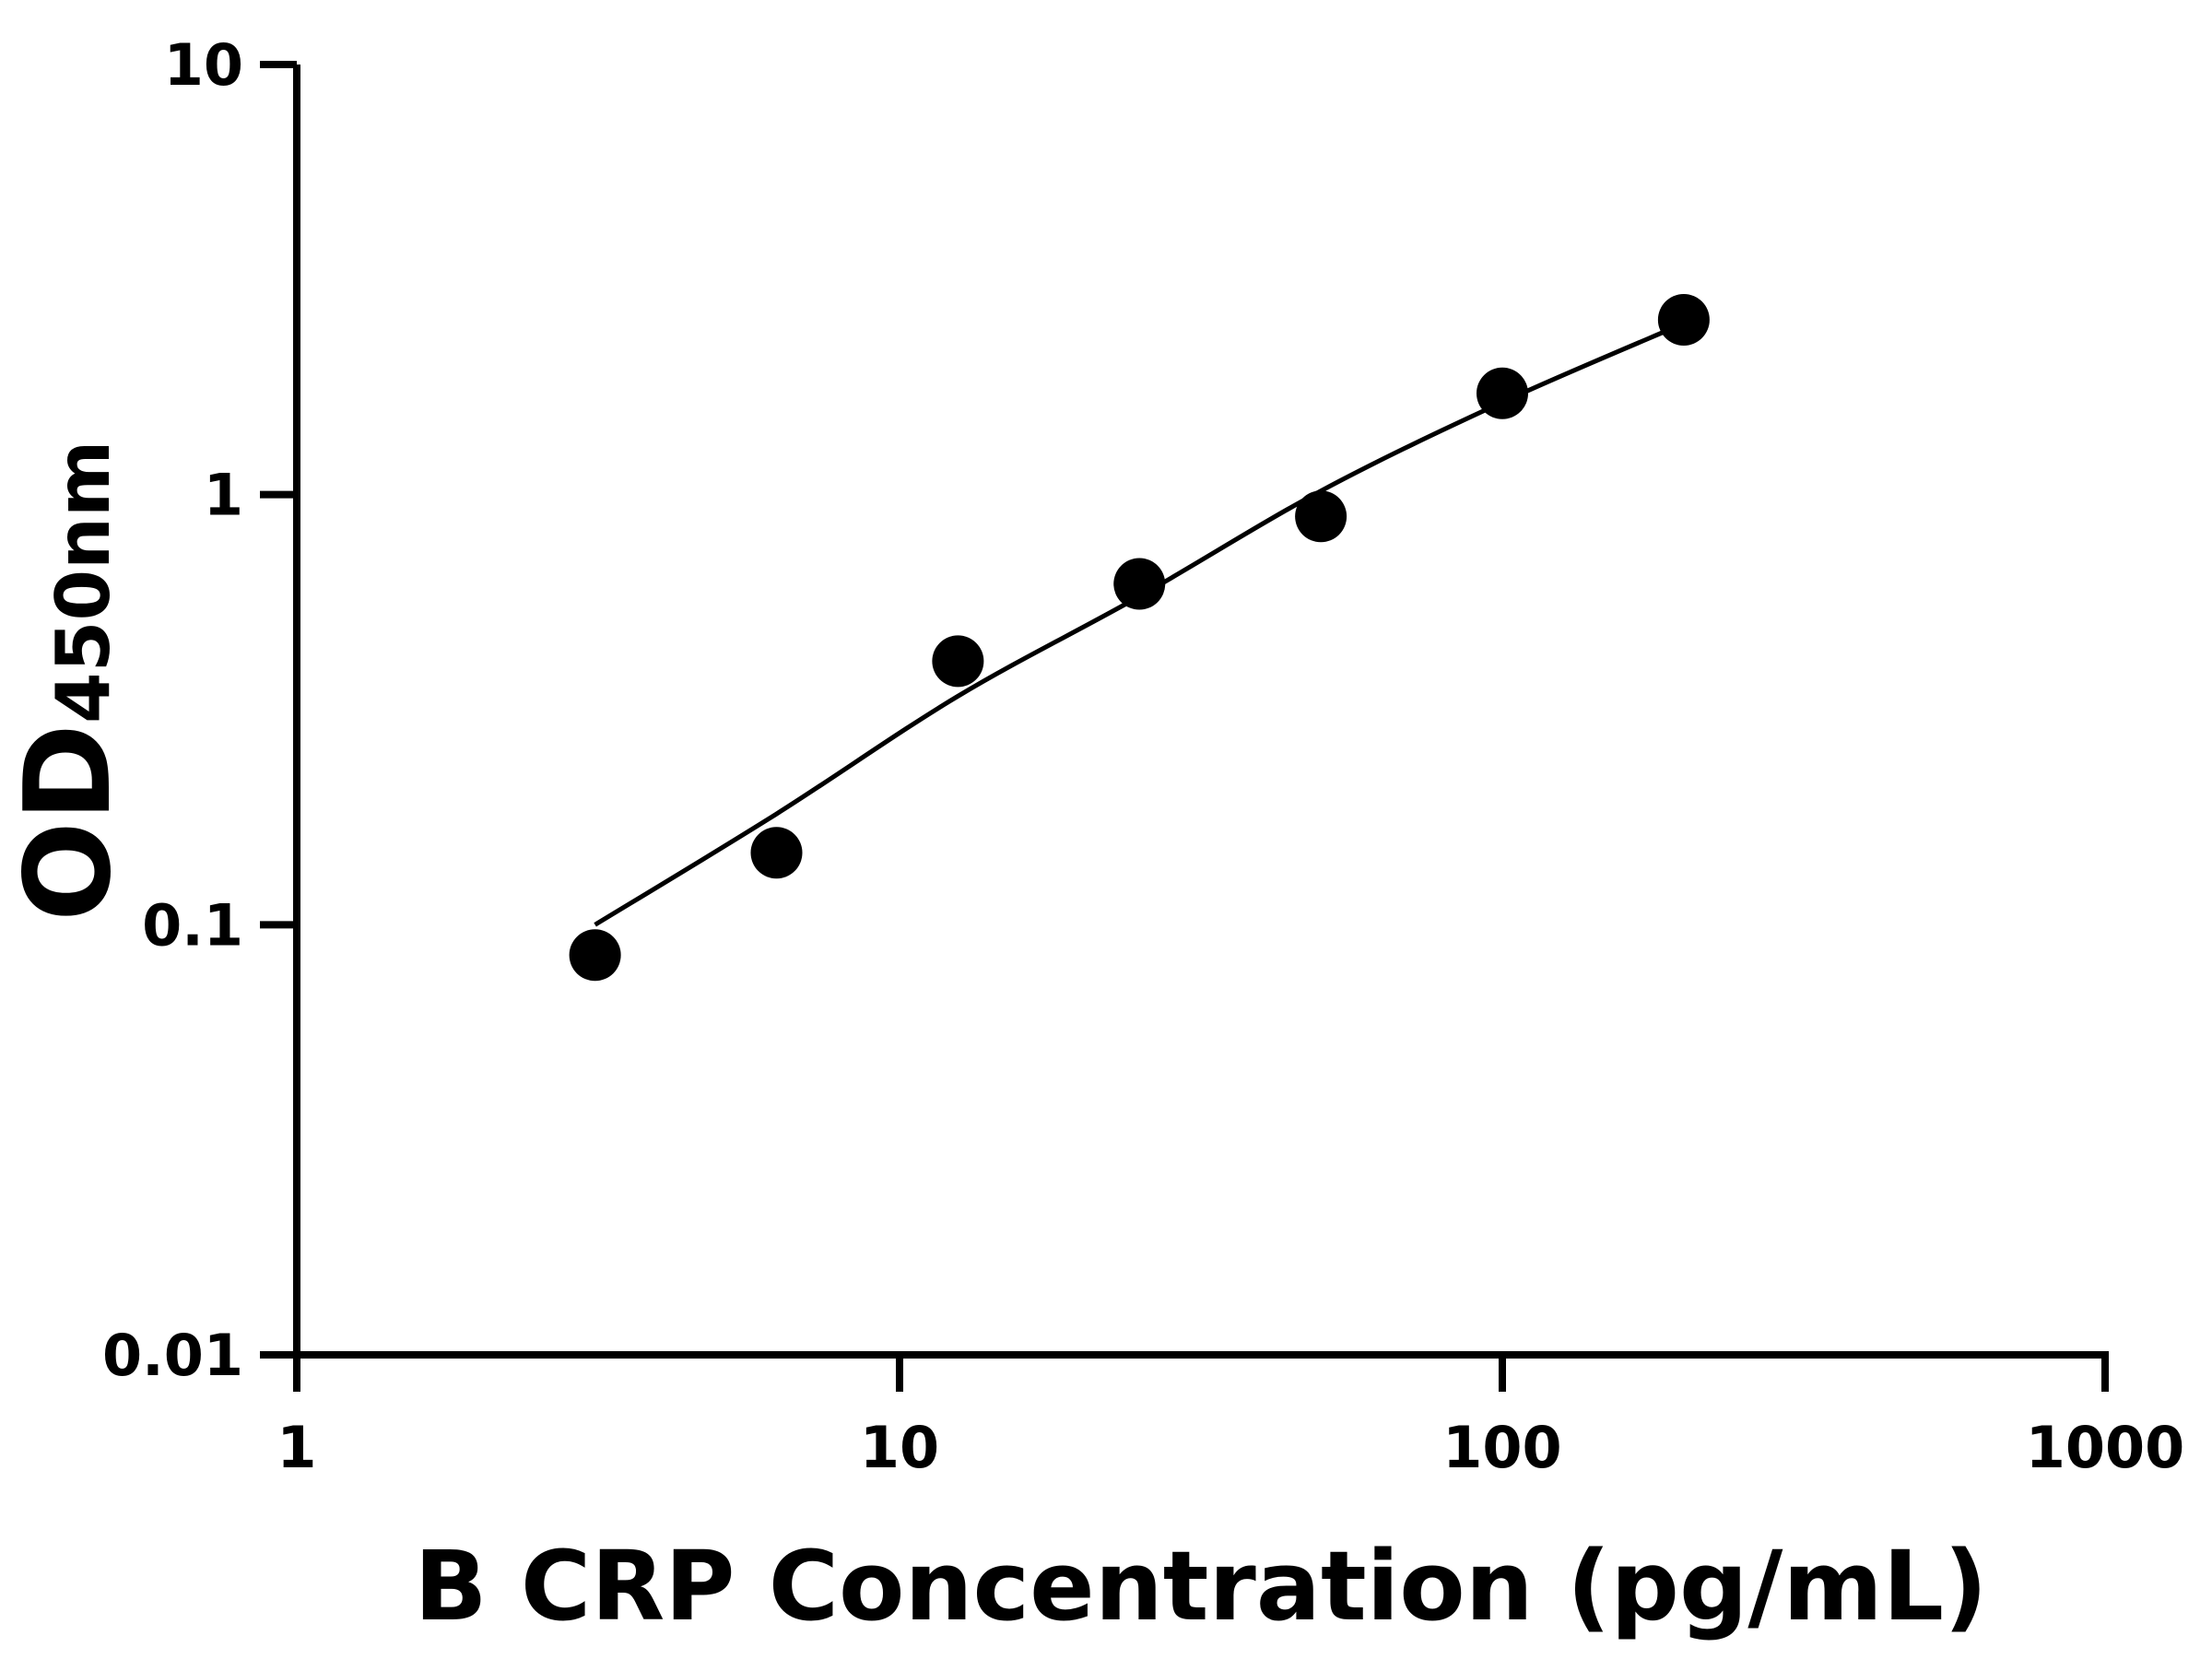 This screenshot has height=1659, width=2212. What do you see at coordinates (296, 1447) in the screenshot?
I see `x-tick-label: 1` at bounding box center [296, 1447].